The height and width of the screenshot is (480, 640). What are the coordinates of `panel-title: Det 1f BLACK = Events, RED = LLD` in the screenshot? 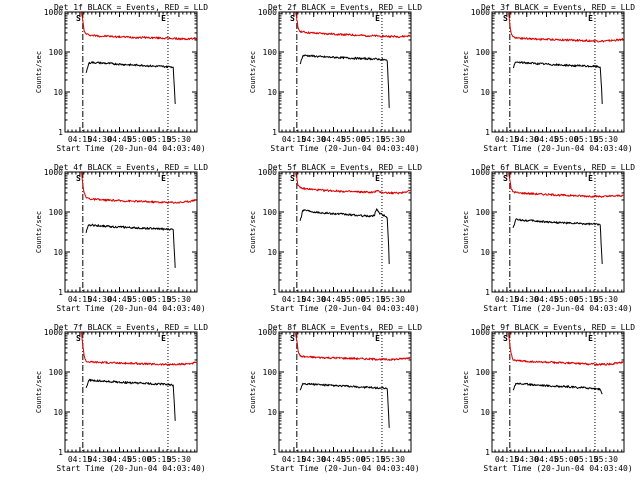 It's located at (131, 7).